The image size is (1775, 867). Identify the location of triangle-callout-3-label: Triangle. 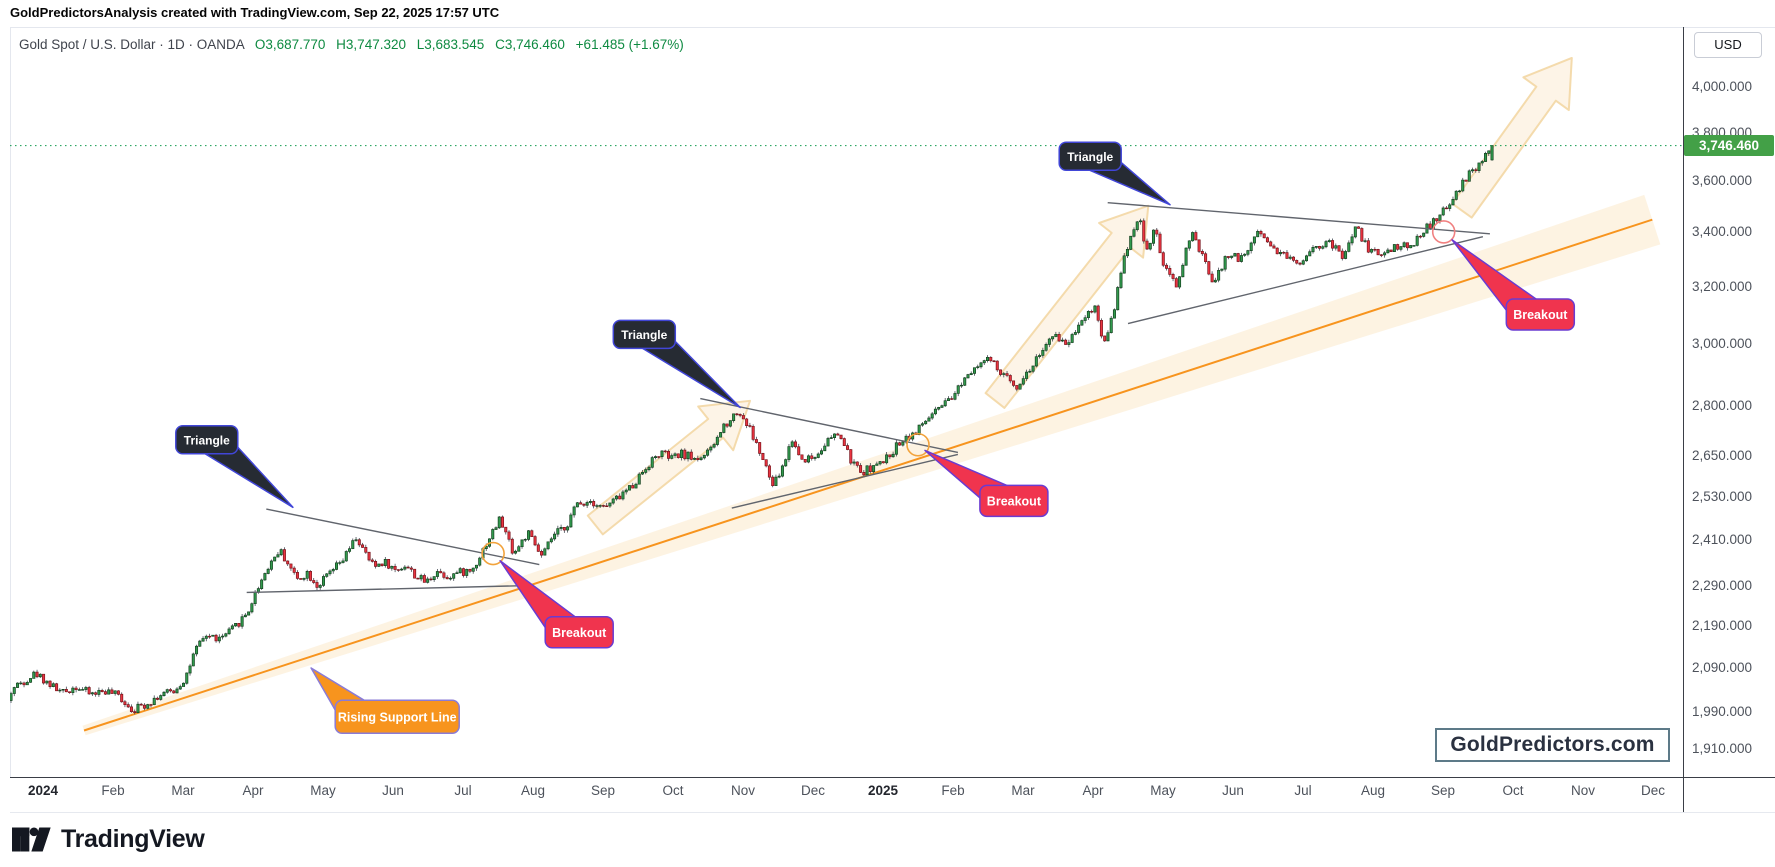
(1090, 157).